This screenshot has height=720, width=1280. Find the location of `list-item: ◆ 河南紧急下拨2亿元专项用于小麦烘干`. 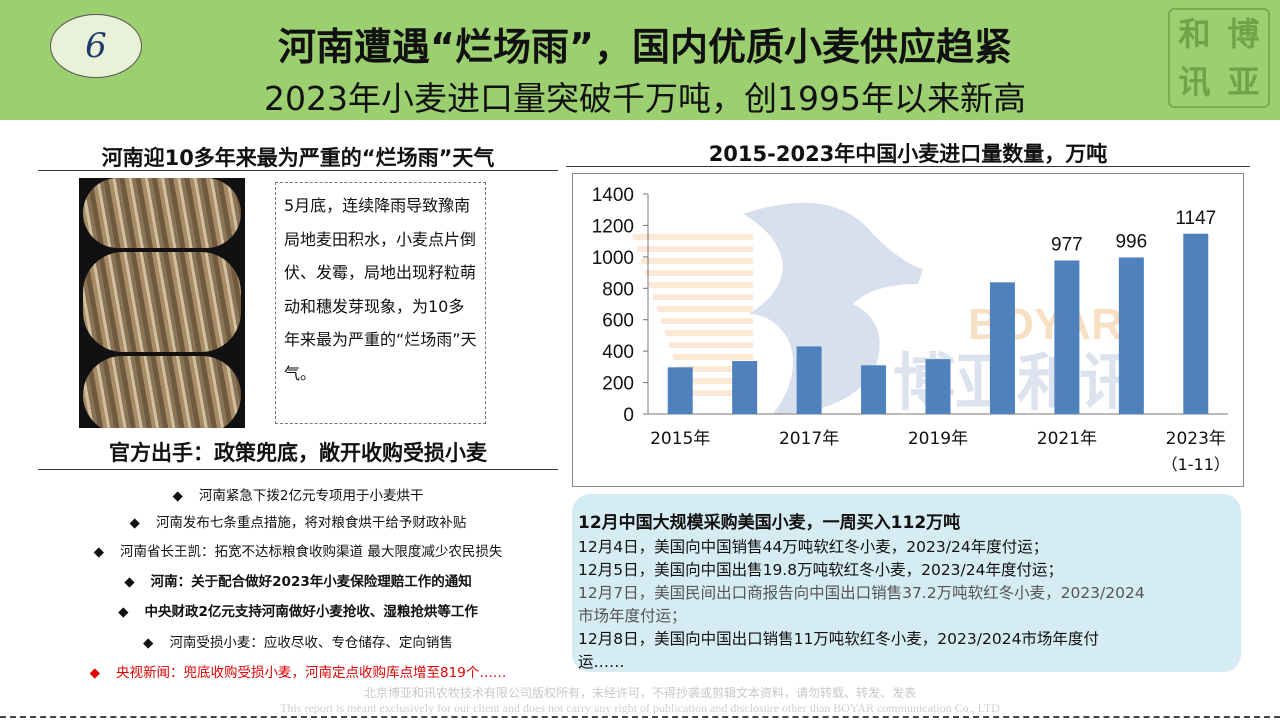

list-item: ◆ 河南紧急下拨2亿元专项用于小麦烘干 is located at coordinates (298, 496).